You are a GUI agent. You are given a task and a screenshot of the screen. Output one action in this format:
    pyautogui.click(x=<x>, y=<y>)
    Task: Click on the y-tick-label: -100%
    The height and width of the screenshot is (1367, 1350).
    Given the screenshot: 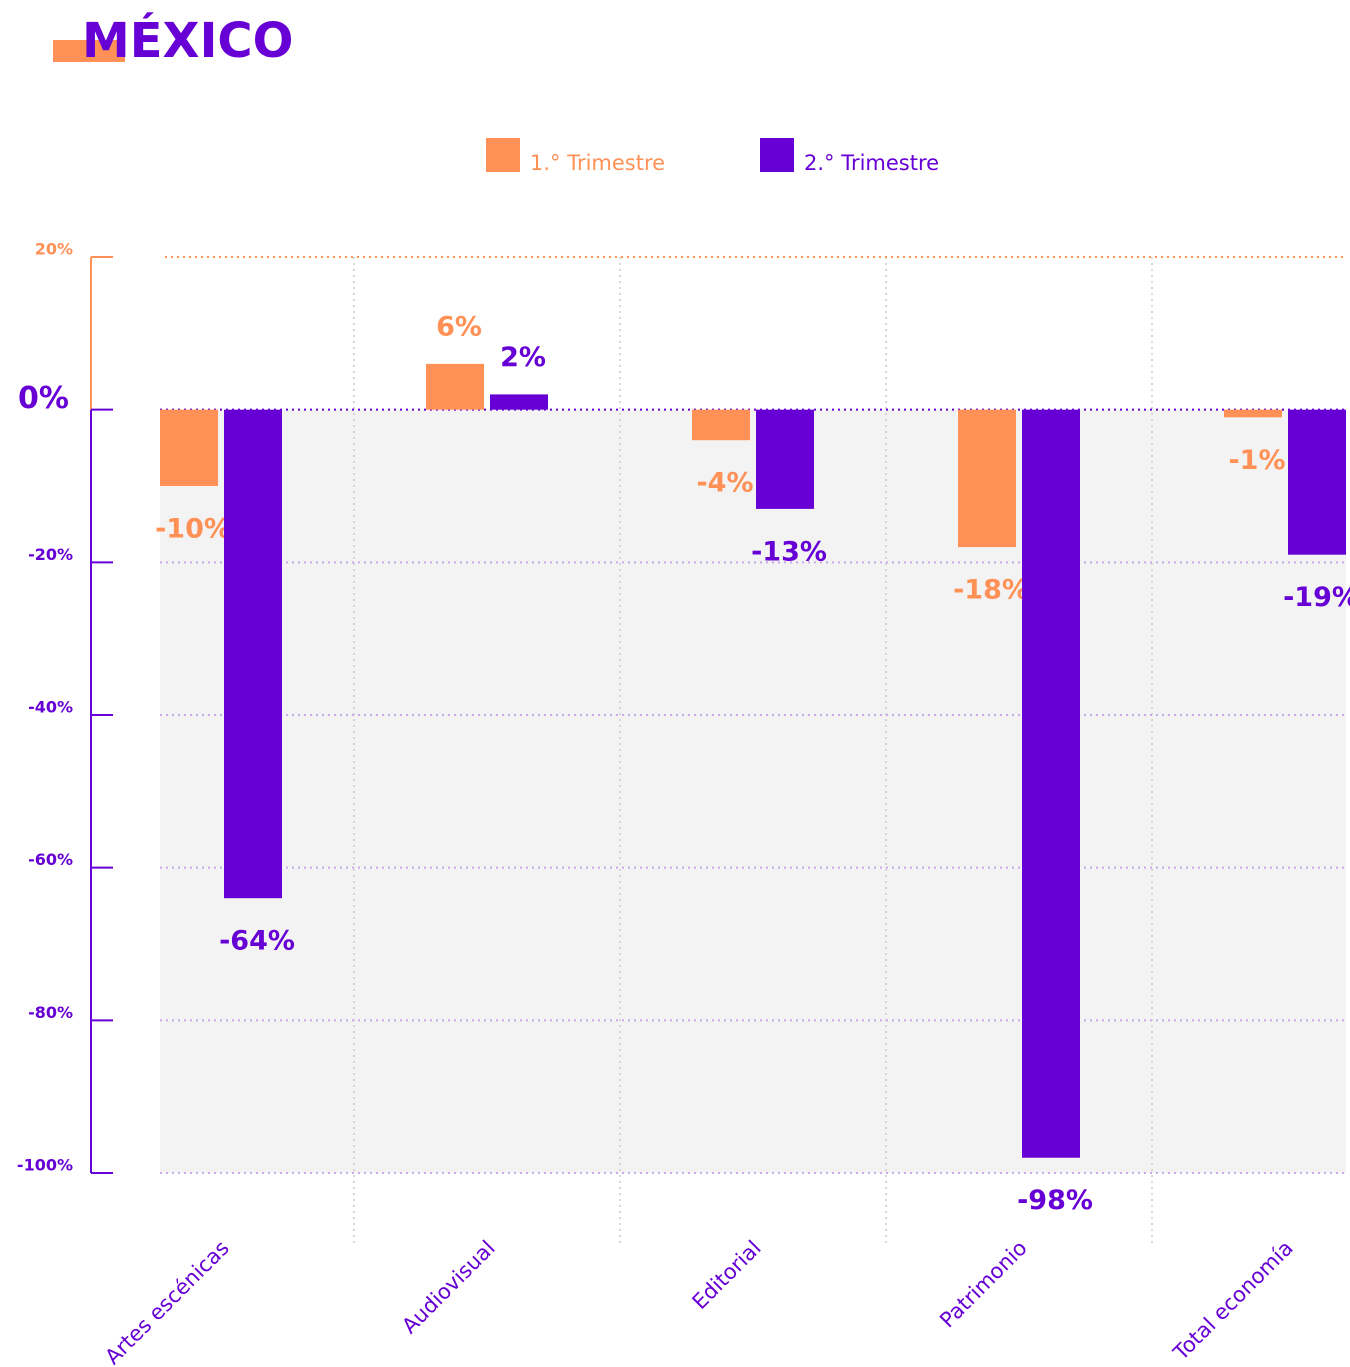 What is the action you would take?
    pyautogui.click(x=45, y=1165)
    